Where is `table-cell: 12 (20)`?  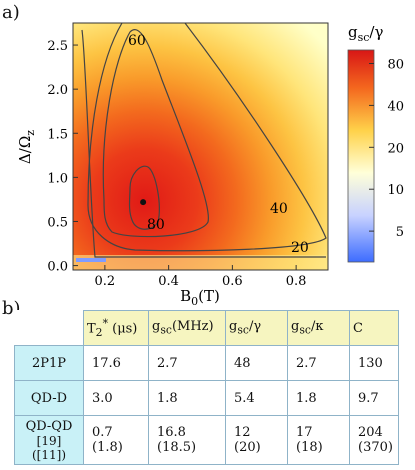 table-cell: 12 (20) is located at coordinates (256, 440).